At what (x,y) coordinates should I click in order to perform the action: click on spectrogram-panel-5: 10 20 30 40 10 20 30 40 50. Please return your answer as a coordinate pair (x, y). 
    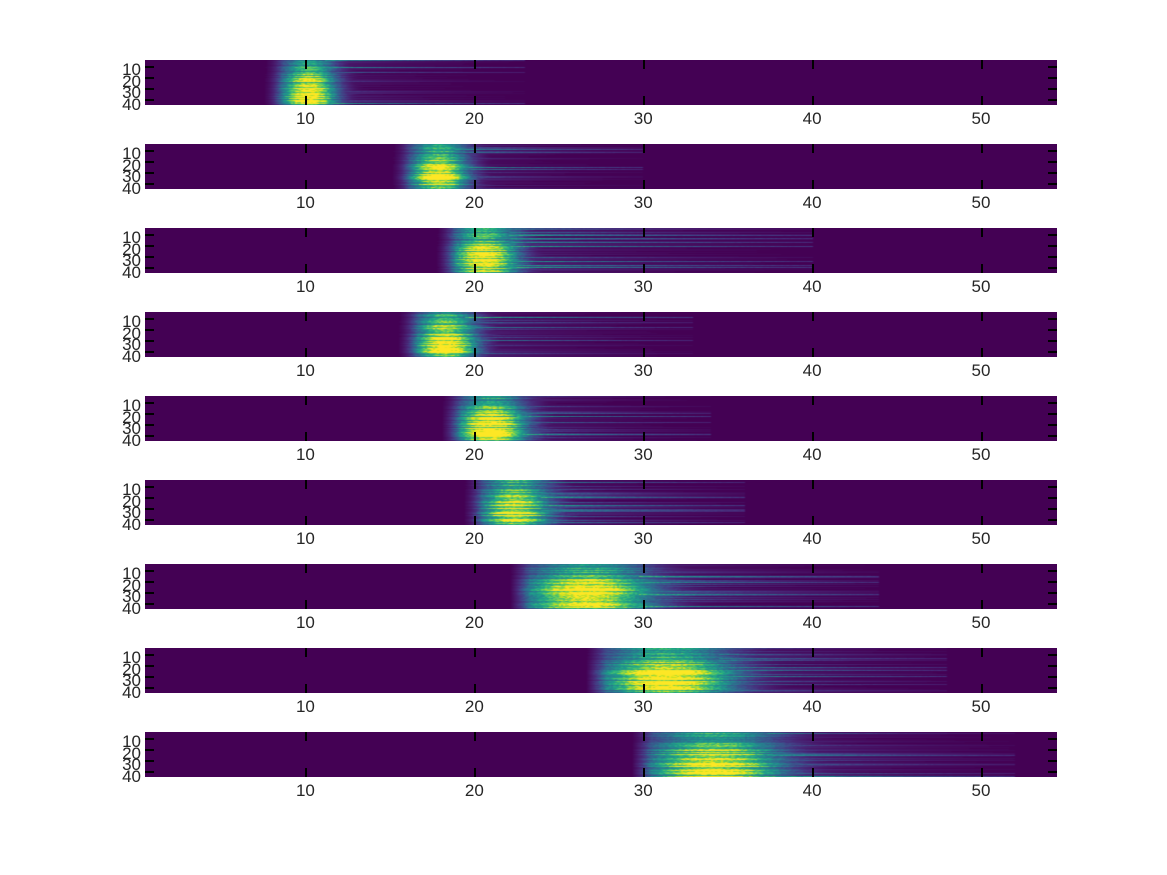
    Looking at the image, I should click on (589, 430).